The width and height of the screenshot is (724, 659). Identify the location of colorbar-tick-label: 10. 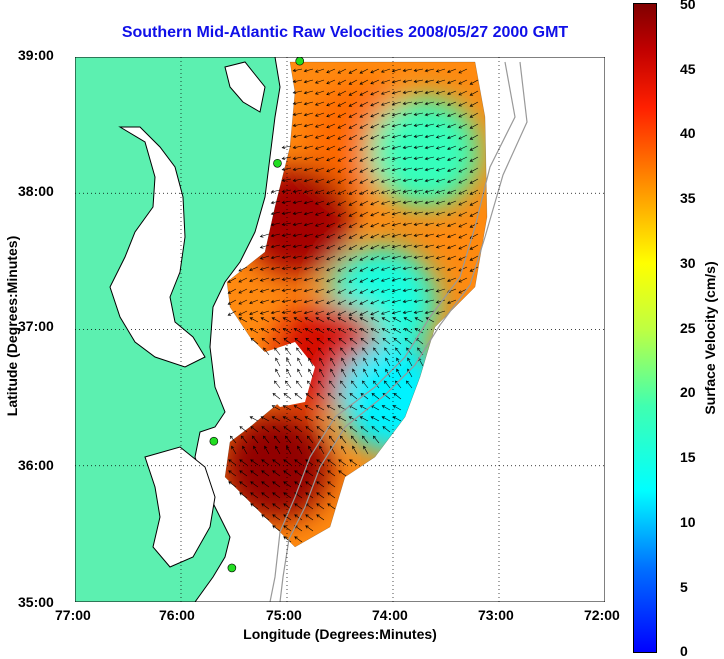
(688, 522).